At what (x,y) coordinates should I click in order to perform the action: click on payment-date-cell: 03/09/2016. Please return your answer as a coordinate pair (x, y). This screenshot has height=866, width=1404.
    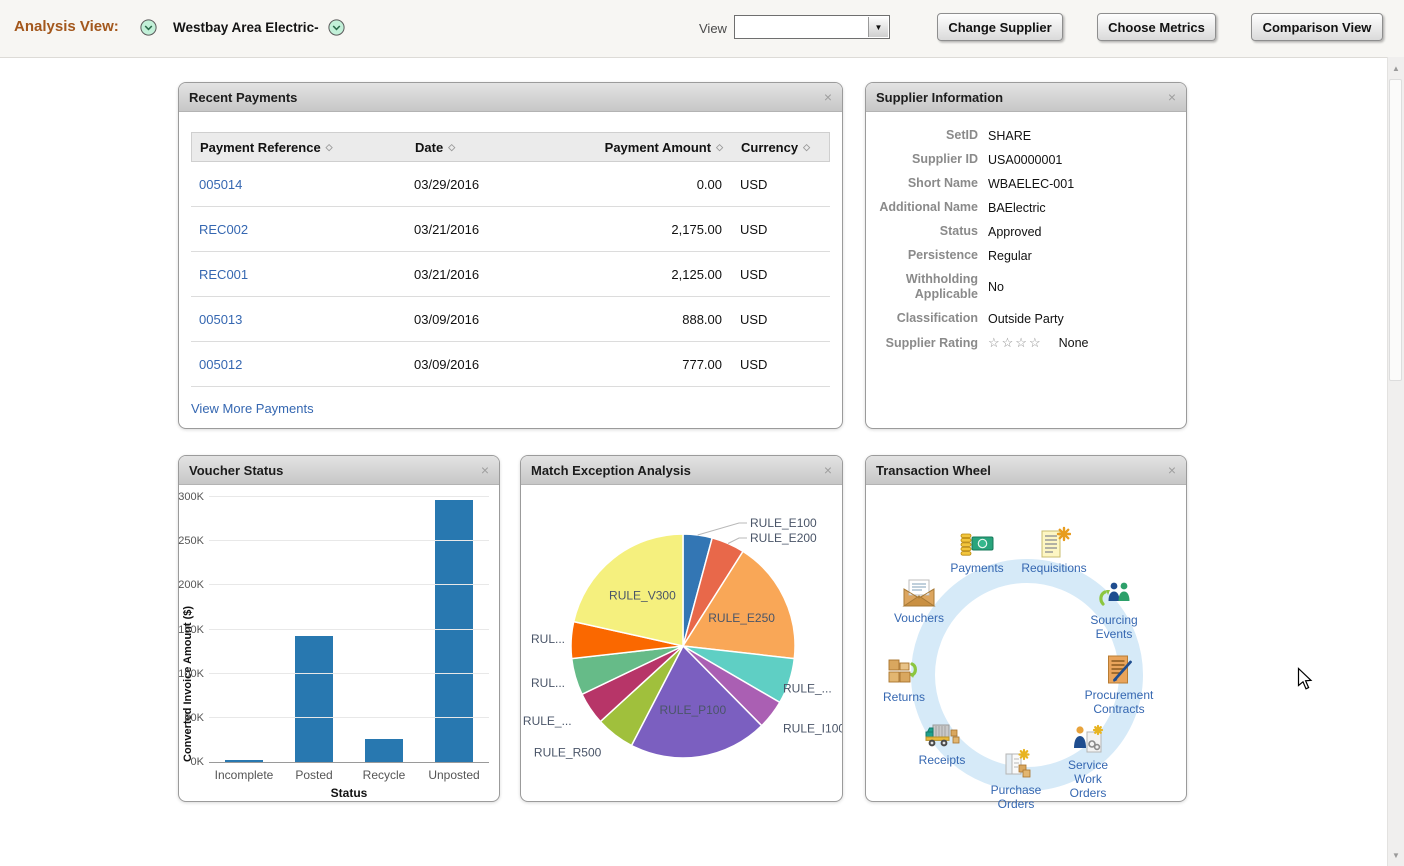
    Looking at the image, I should click on (447, 319).